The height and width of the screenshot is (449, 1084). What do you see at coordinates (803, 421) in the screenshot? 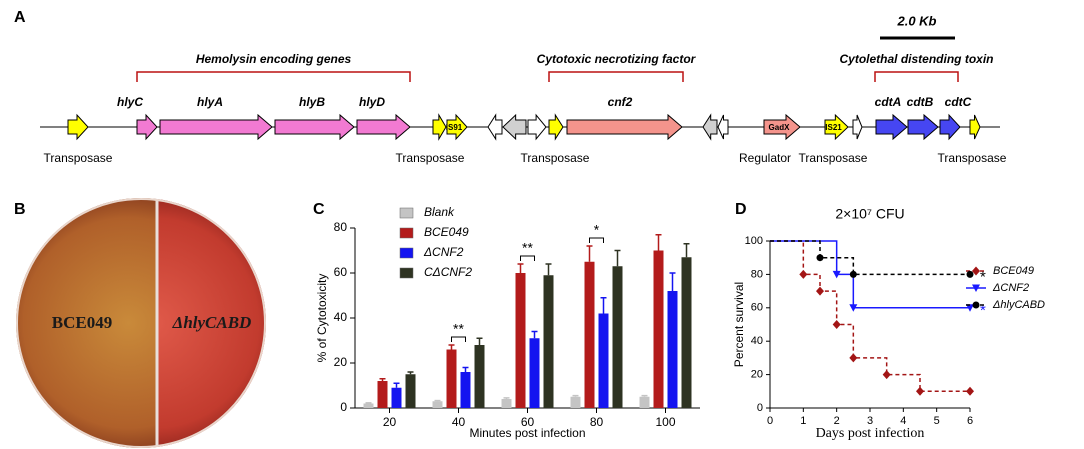
I see `x-tick-label: 1` at bounding box center [803, 421].